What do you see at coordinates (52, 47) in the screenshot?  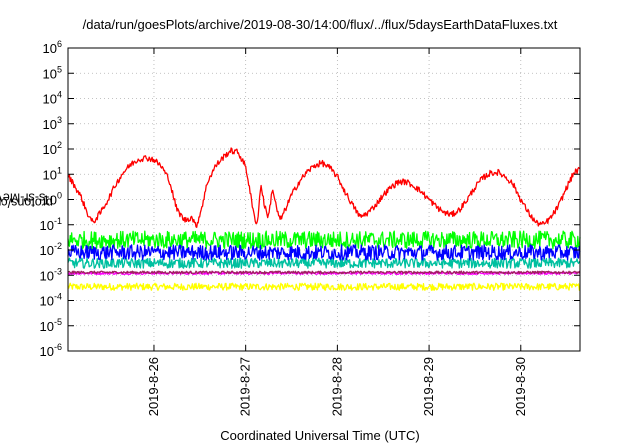 I see `y-tick-label: 10⁶` at bounding box center [52, 47].